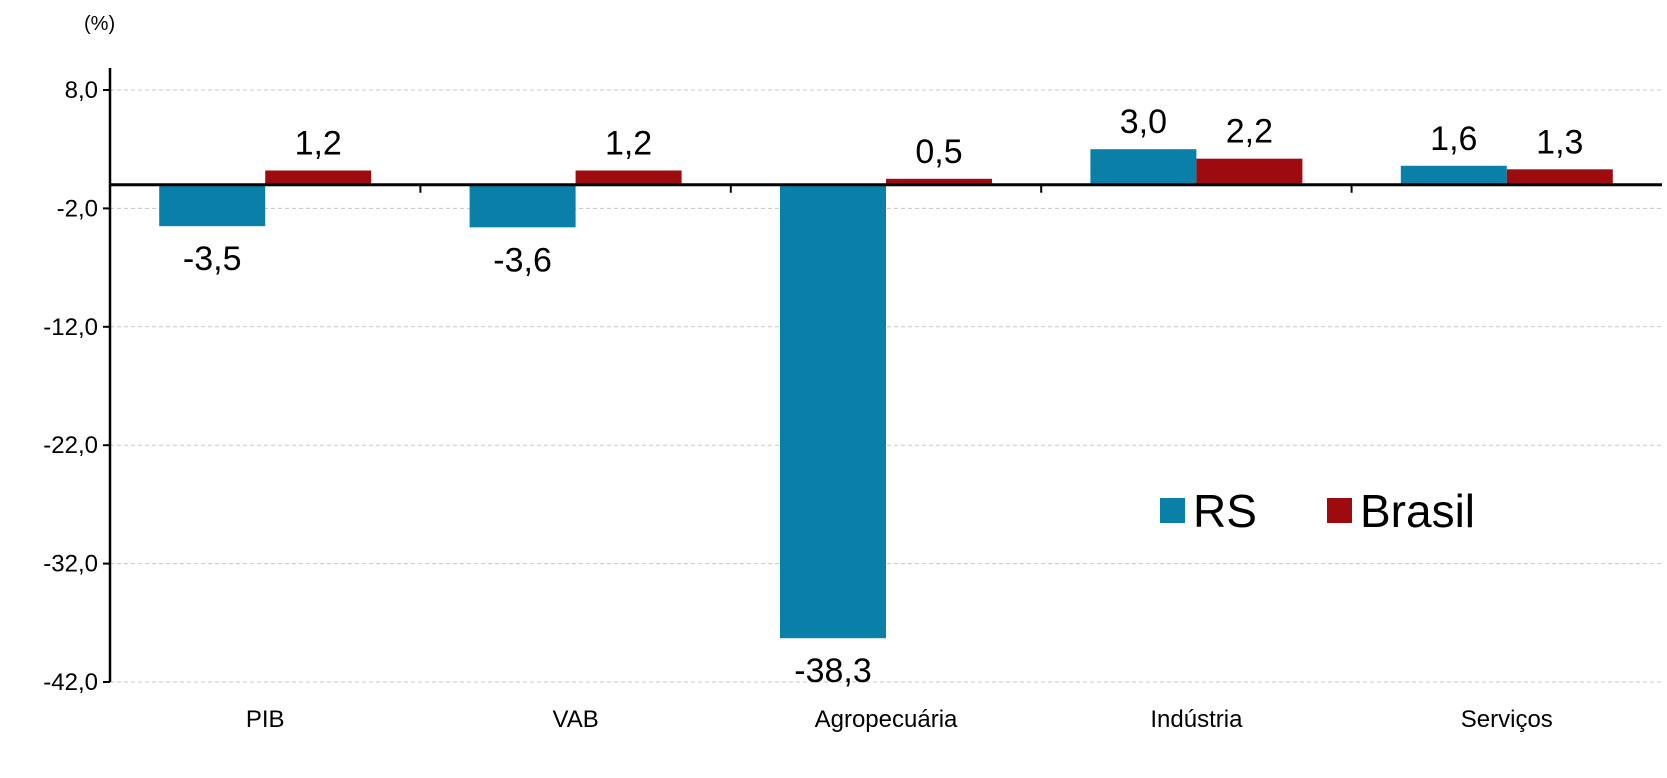  Describe the element at coordinates (70, 682) in the screenshot. I see `y-tick-label: -42,0` at that location.